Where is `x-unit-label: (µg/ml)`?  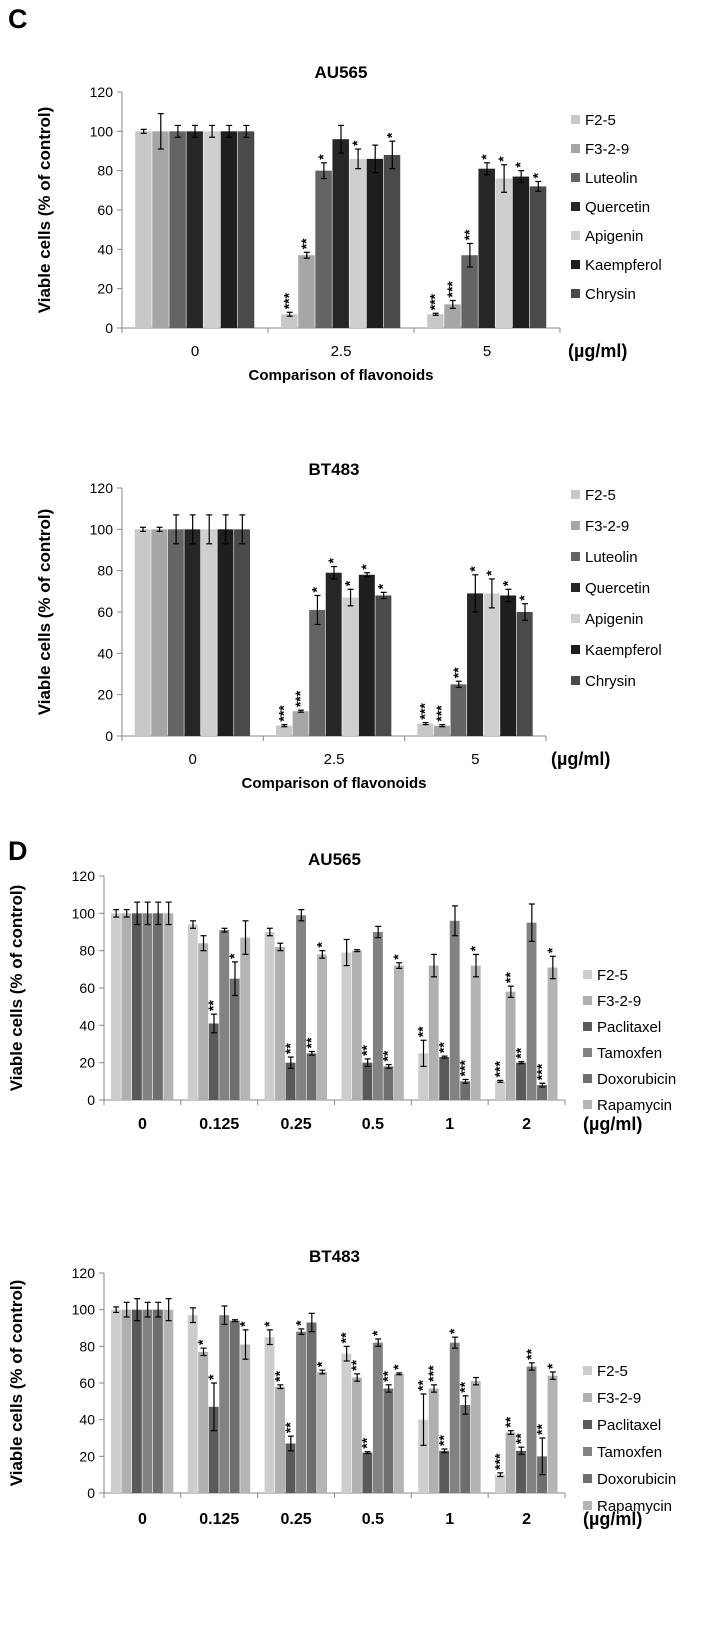
x-unit-label: (µg/ml) is located at coordinates (612, 1124).